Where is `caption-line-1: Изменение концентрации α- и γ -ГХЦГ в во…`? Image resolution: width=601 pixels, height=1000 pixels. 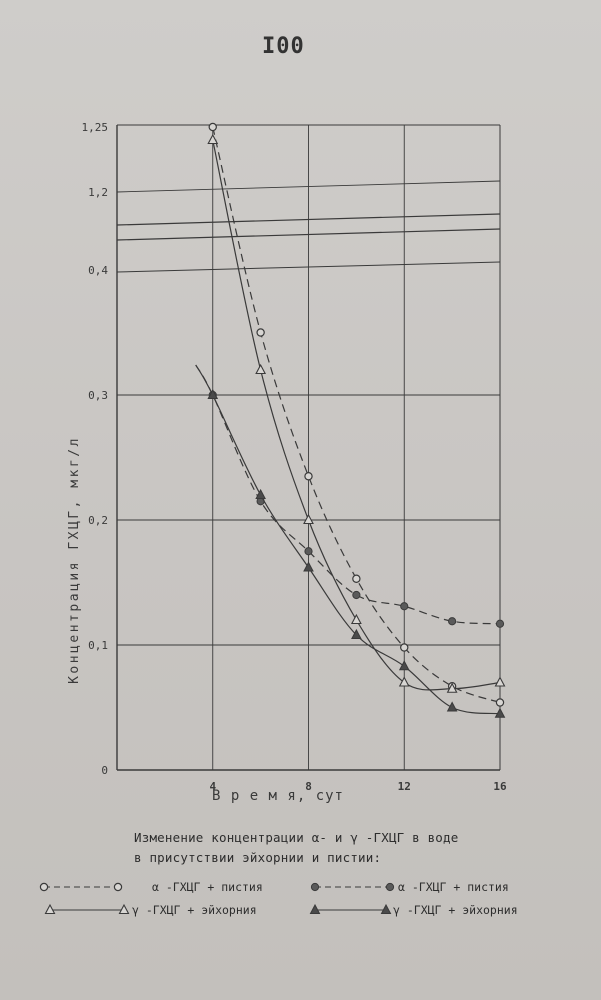 caption-line-1: Изменение концентрации α- и γ -ГХЦГ в во… is located at coordinates (296, 837).